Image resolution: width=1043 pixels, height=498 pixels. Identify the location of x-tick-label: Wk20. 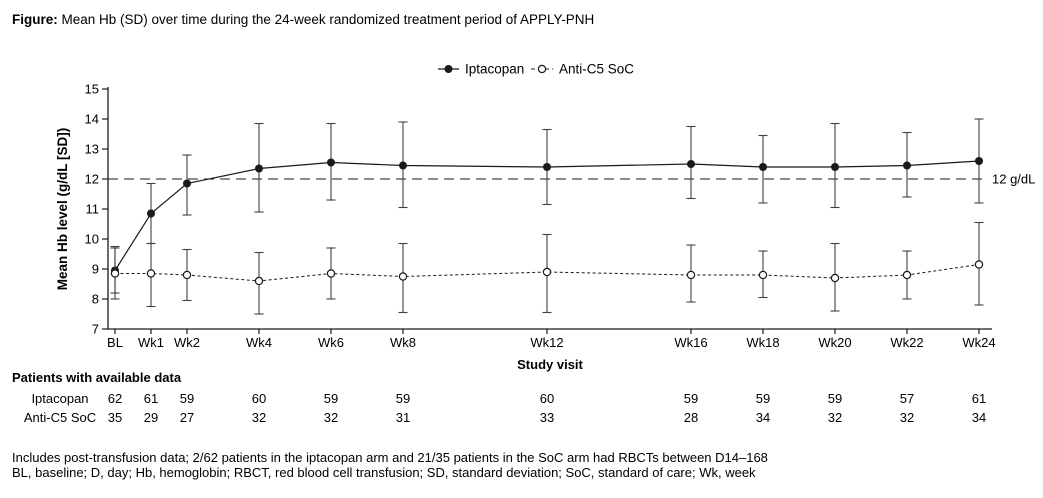
(834, 342).